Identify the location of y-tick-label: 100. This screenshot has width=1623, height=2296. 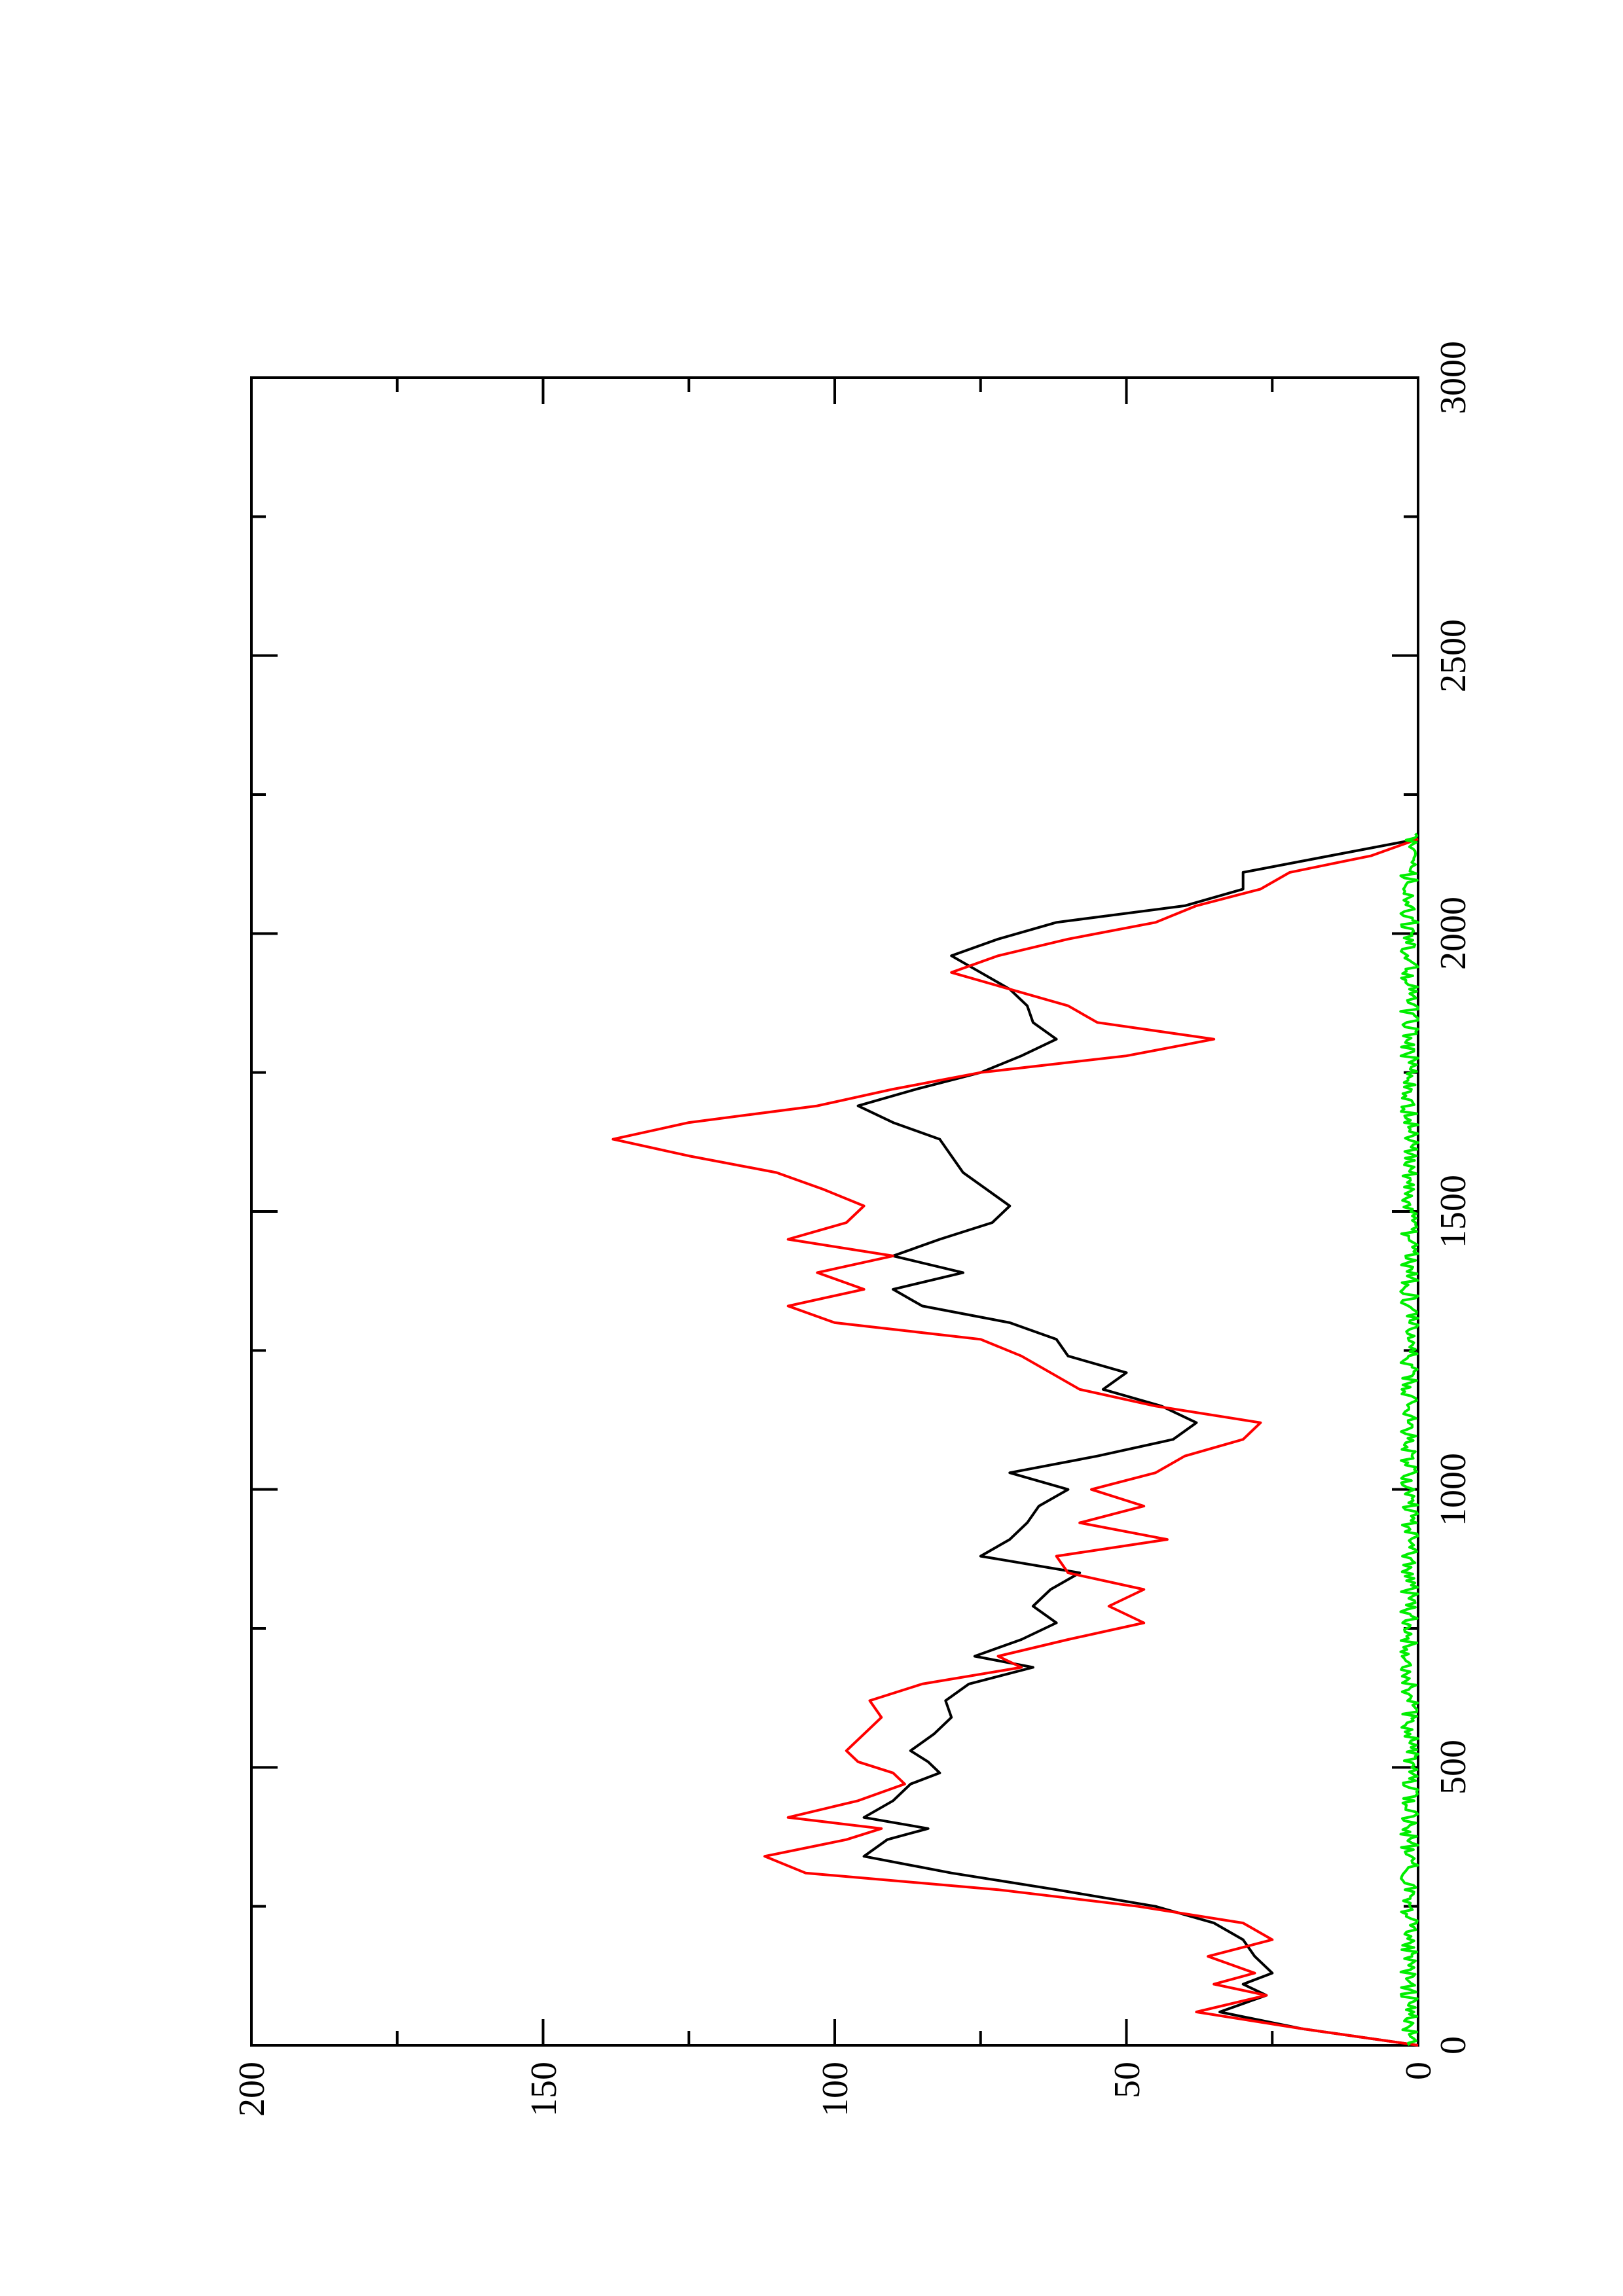
(835, 2089).